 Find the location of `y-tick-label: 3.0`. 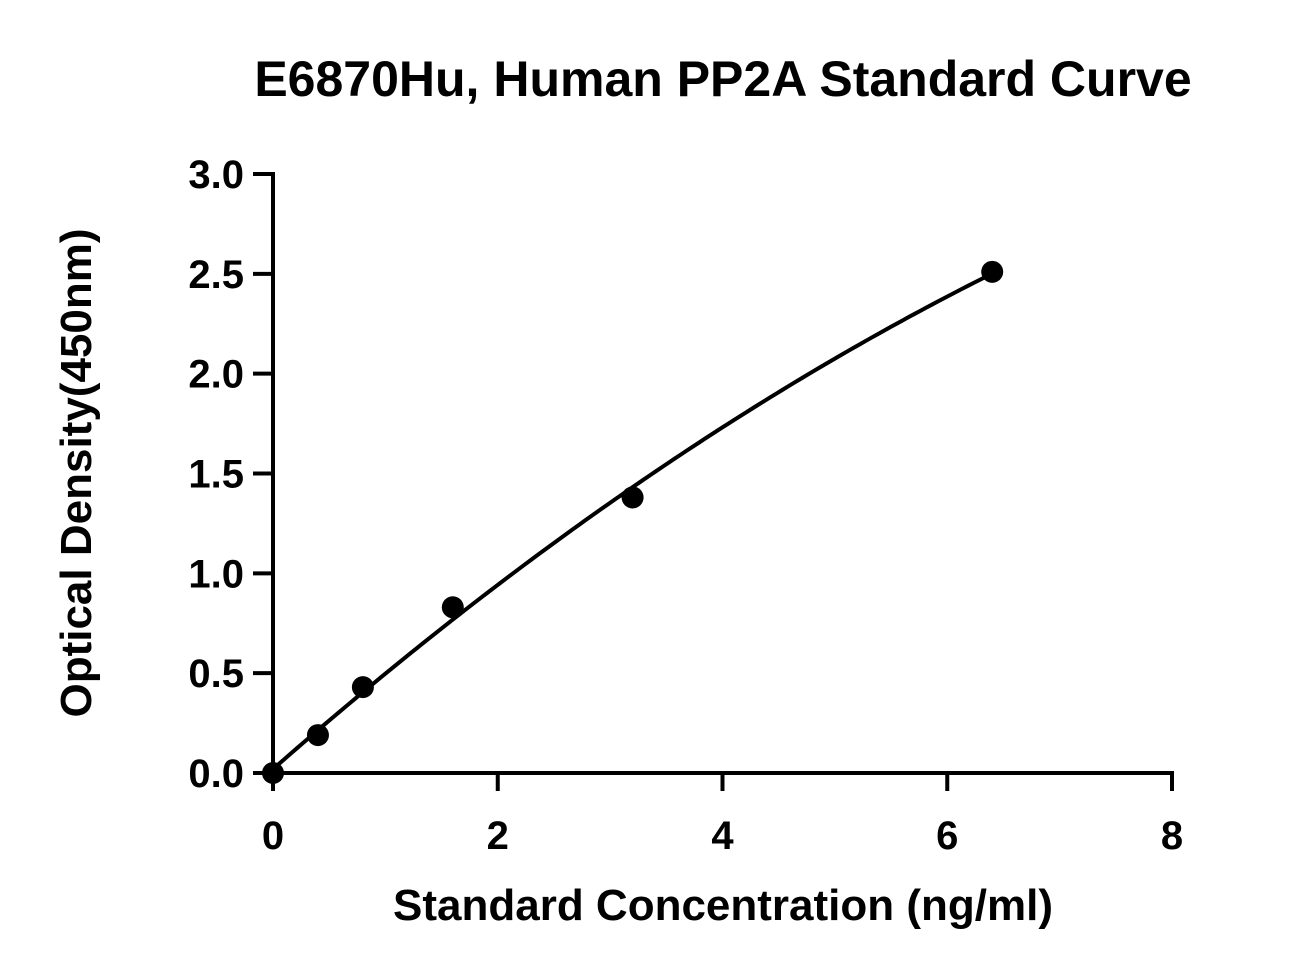

y-tick-label: 3.0 is located at coordinates (216, 175).